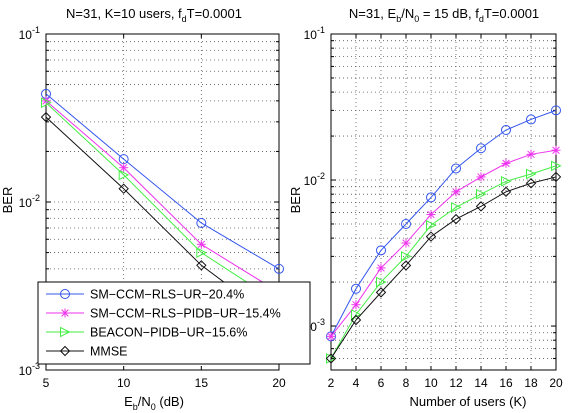 This screenshot has width=579, height=413. I want to click on left-ytick-label: 10⁻³, so click(29, 369).